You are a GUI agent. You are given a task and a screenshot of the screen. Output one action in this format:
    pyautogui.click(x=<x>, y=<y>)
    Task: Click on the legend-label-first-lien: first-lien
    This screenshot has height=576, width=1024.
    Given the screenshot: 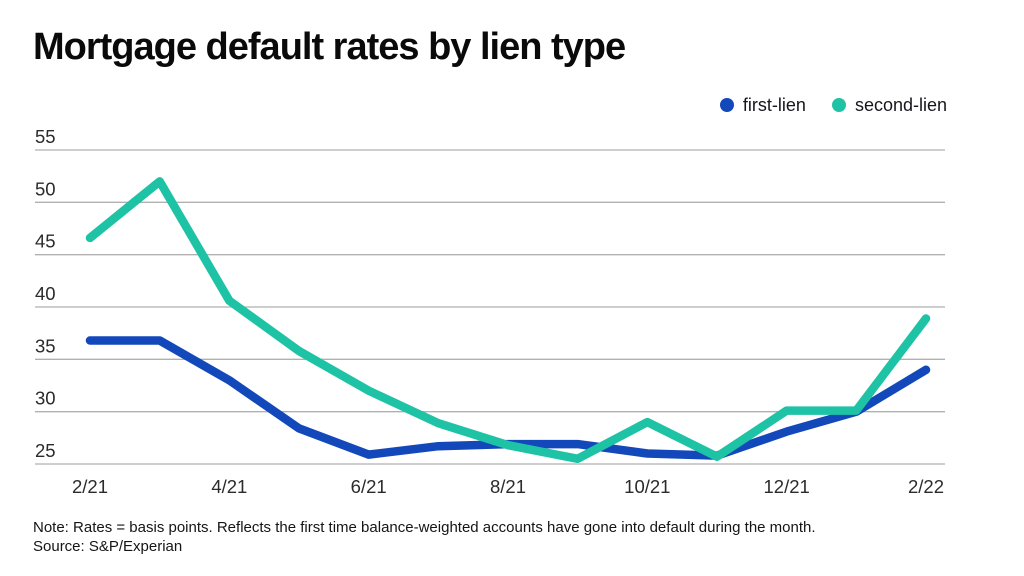 What is the action you would take?
    pyautogui.click(x=774, y=104)
    